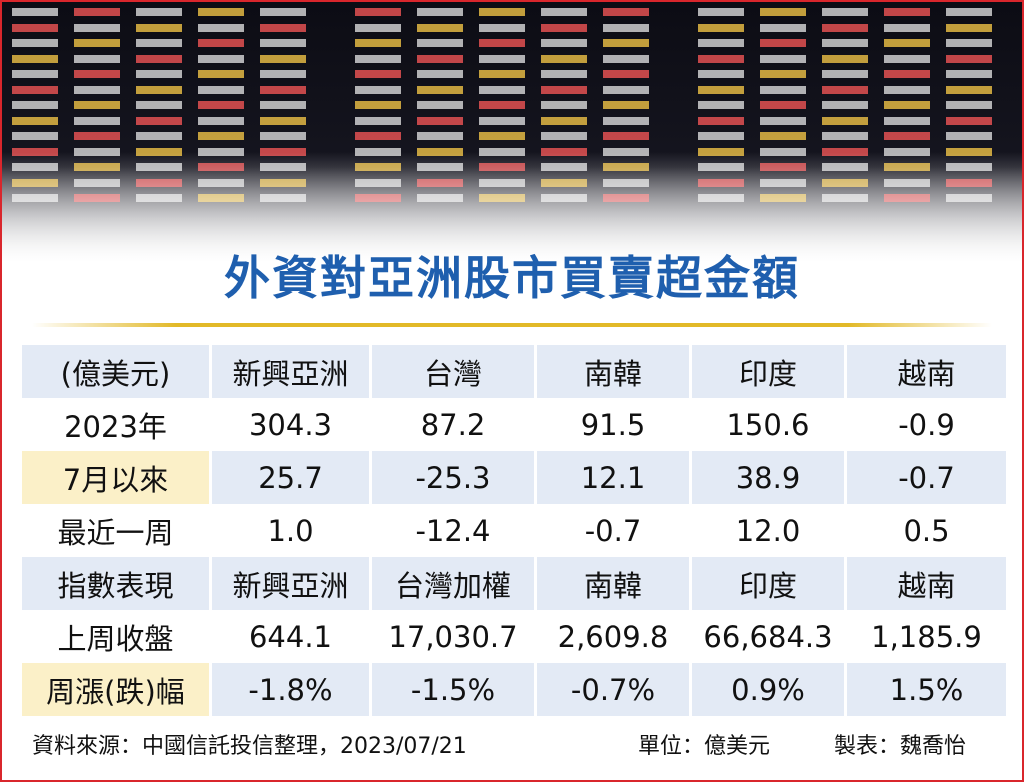 The height and width of the screenshot is (782, 1024). Describe the element at coordinates (117, 583) in the screenshot. I see `table-cell: 指數表現` at that location.